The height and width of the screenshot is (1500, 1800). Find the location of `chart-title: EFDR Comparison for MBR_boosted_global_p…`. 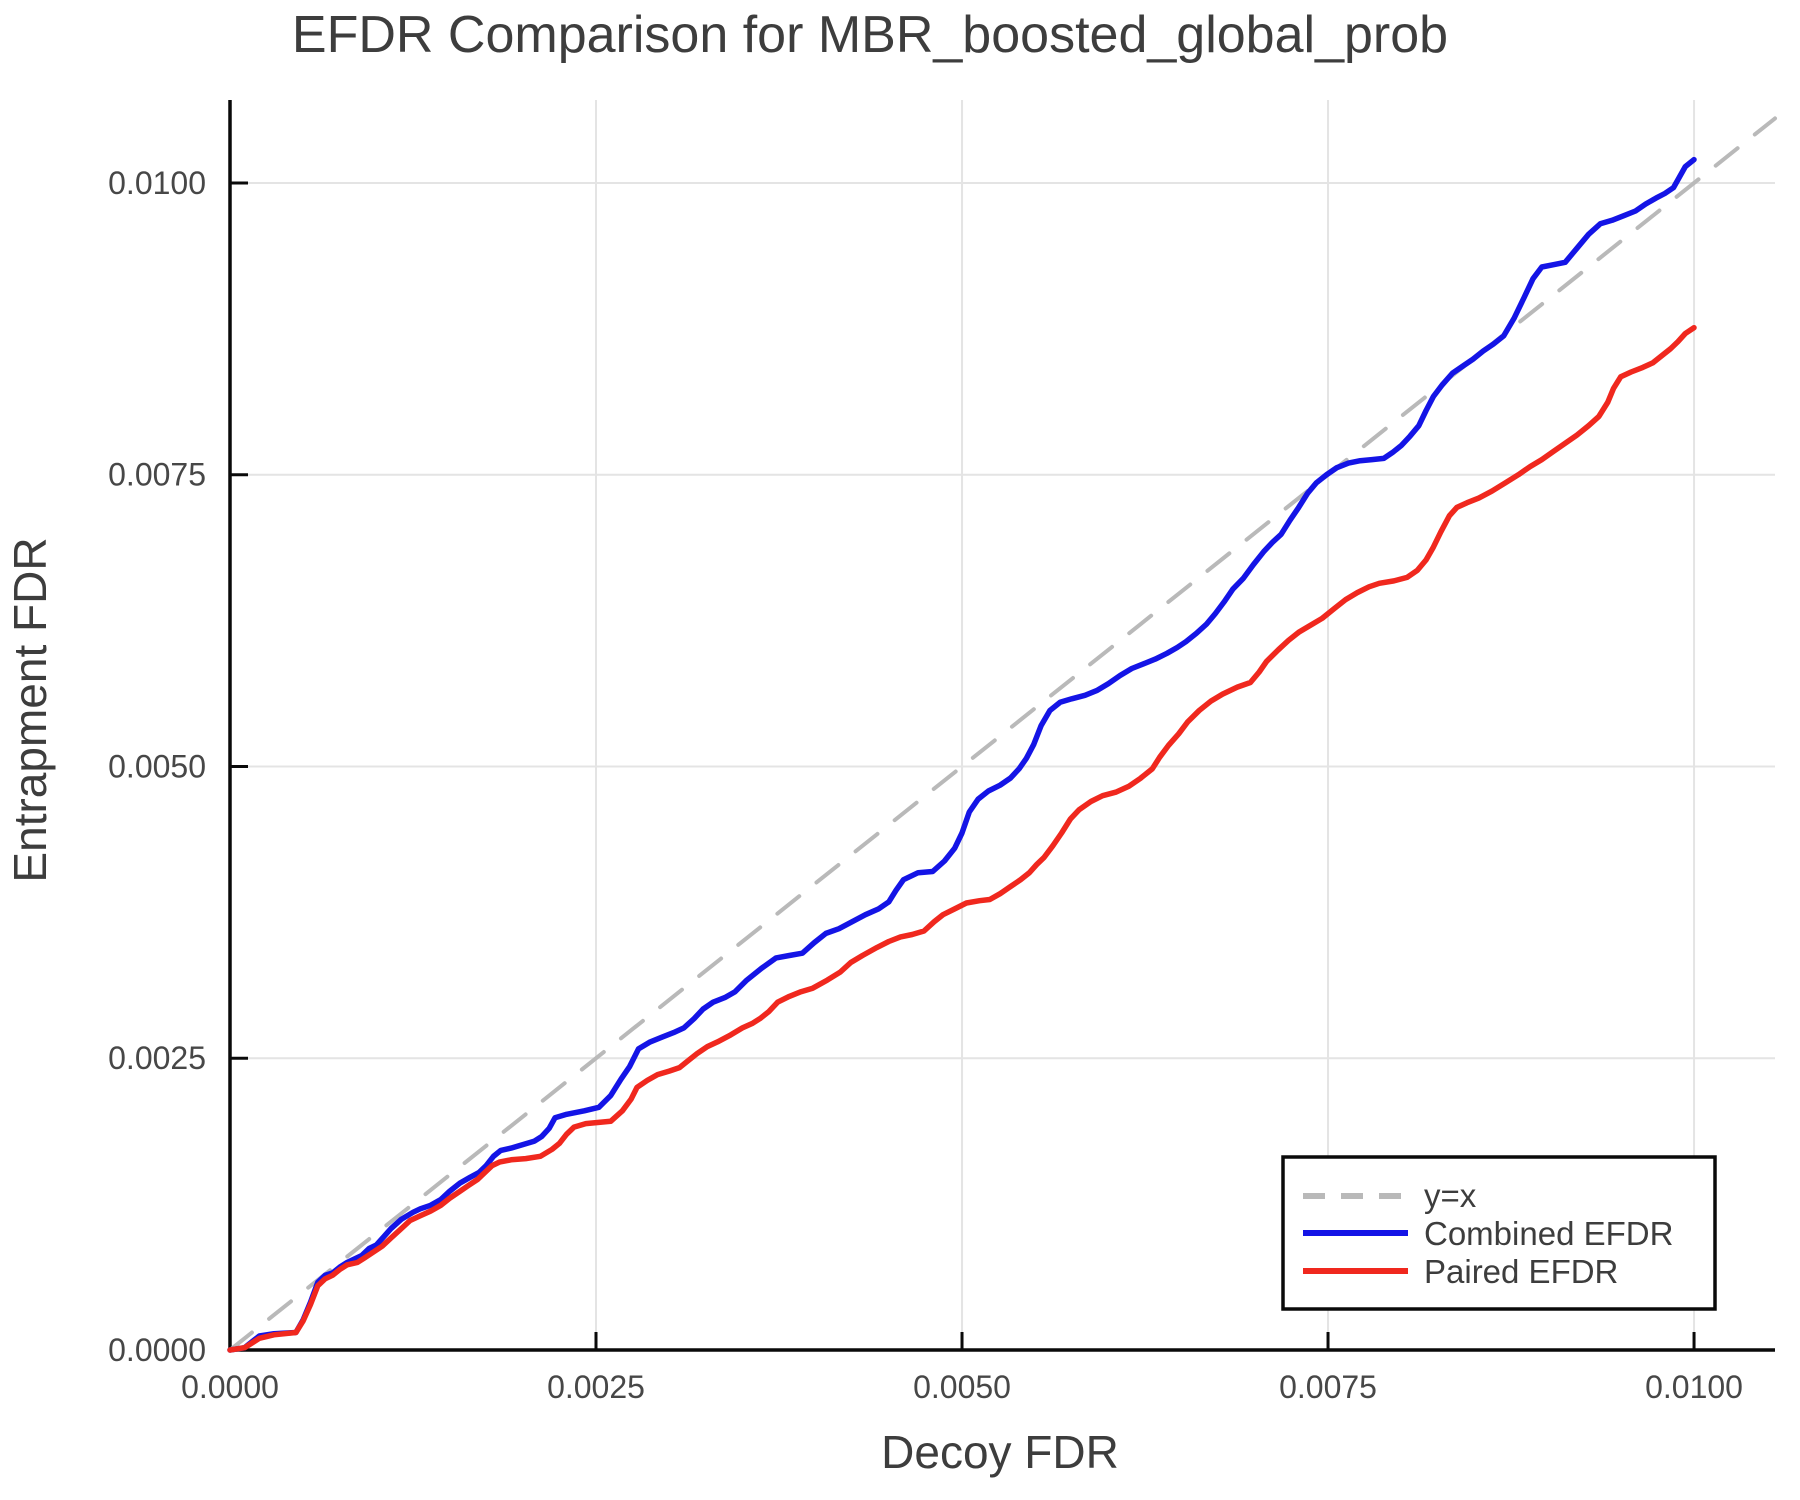

chart-title: EFDR Comparison for MBR_boosted_global_p… is located at coordinates (870, 35).